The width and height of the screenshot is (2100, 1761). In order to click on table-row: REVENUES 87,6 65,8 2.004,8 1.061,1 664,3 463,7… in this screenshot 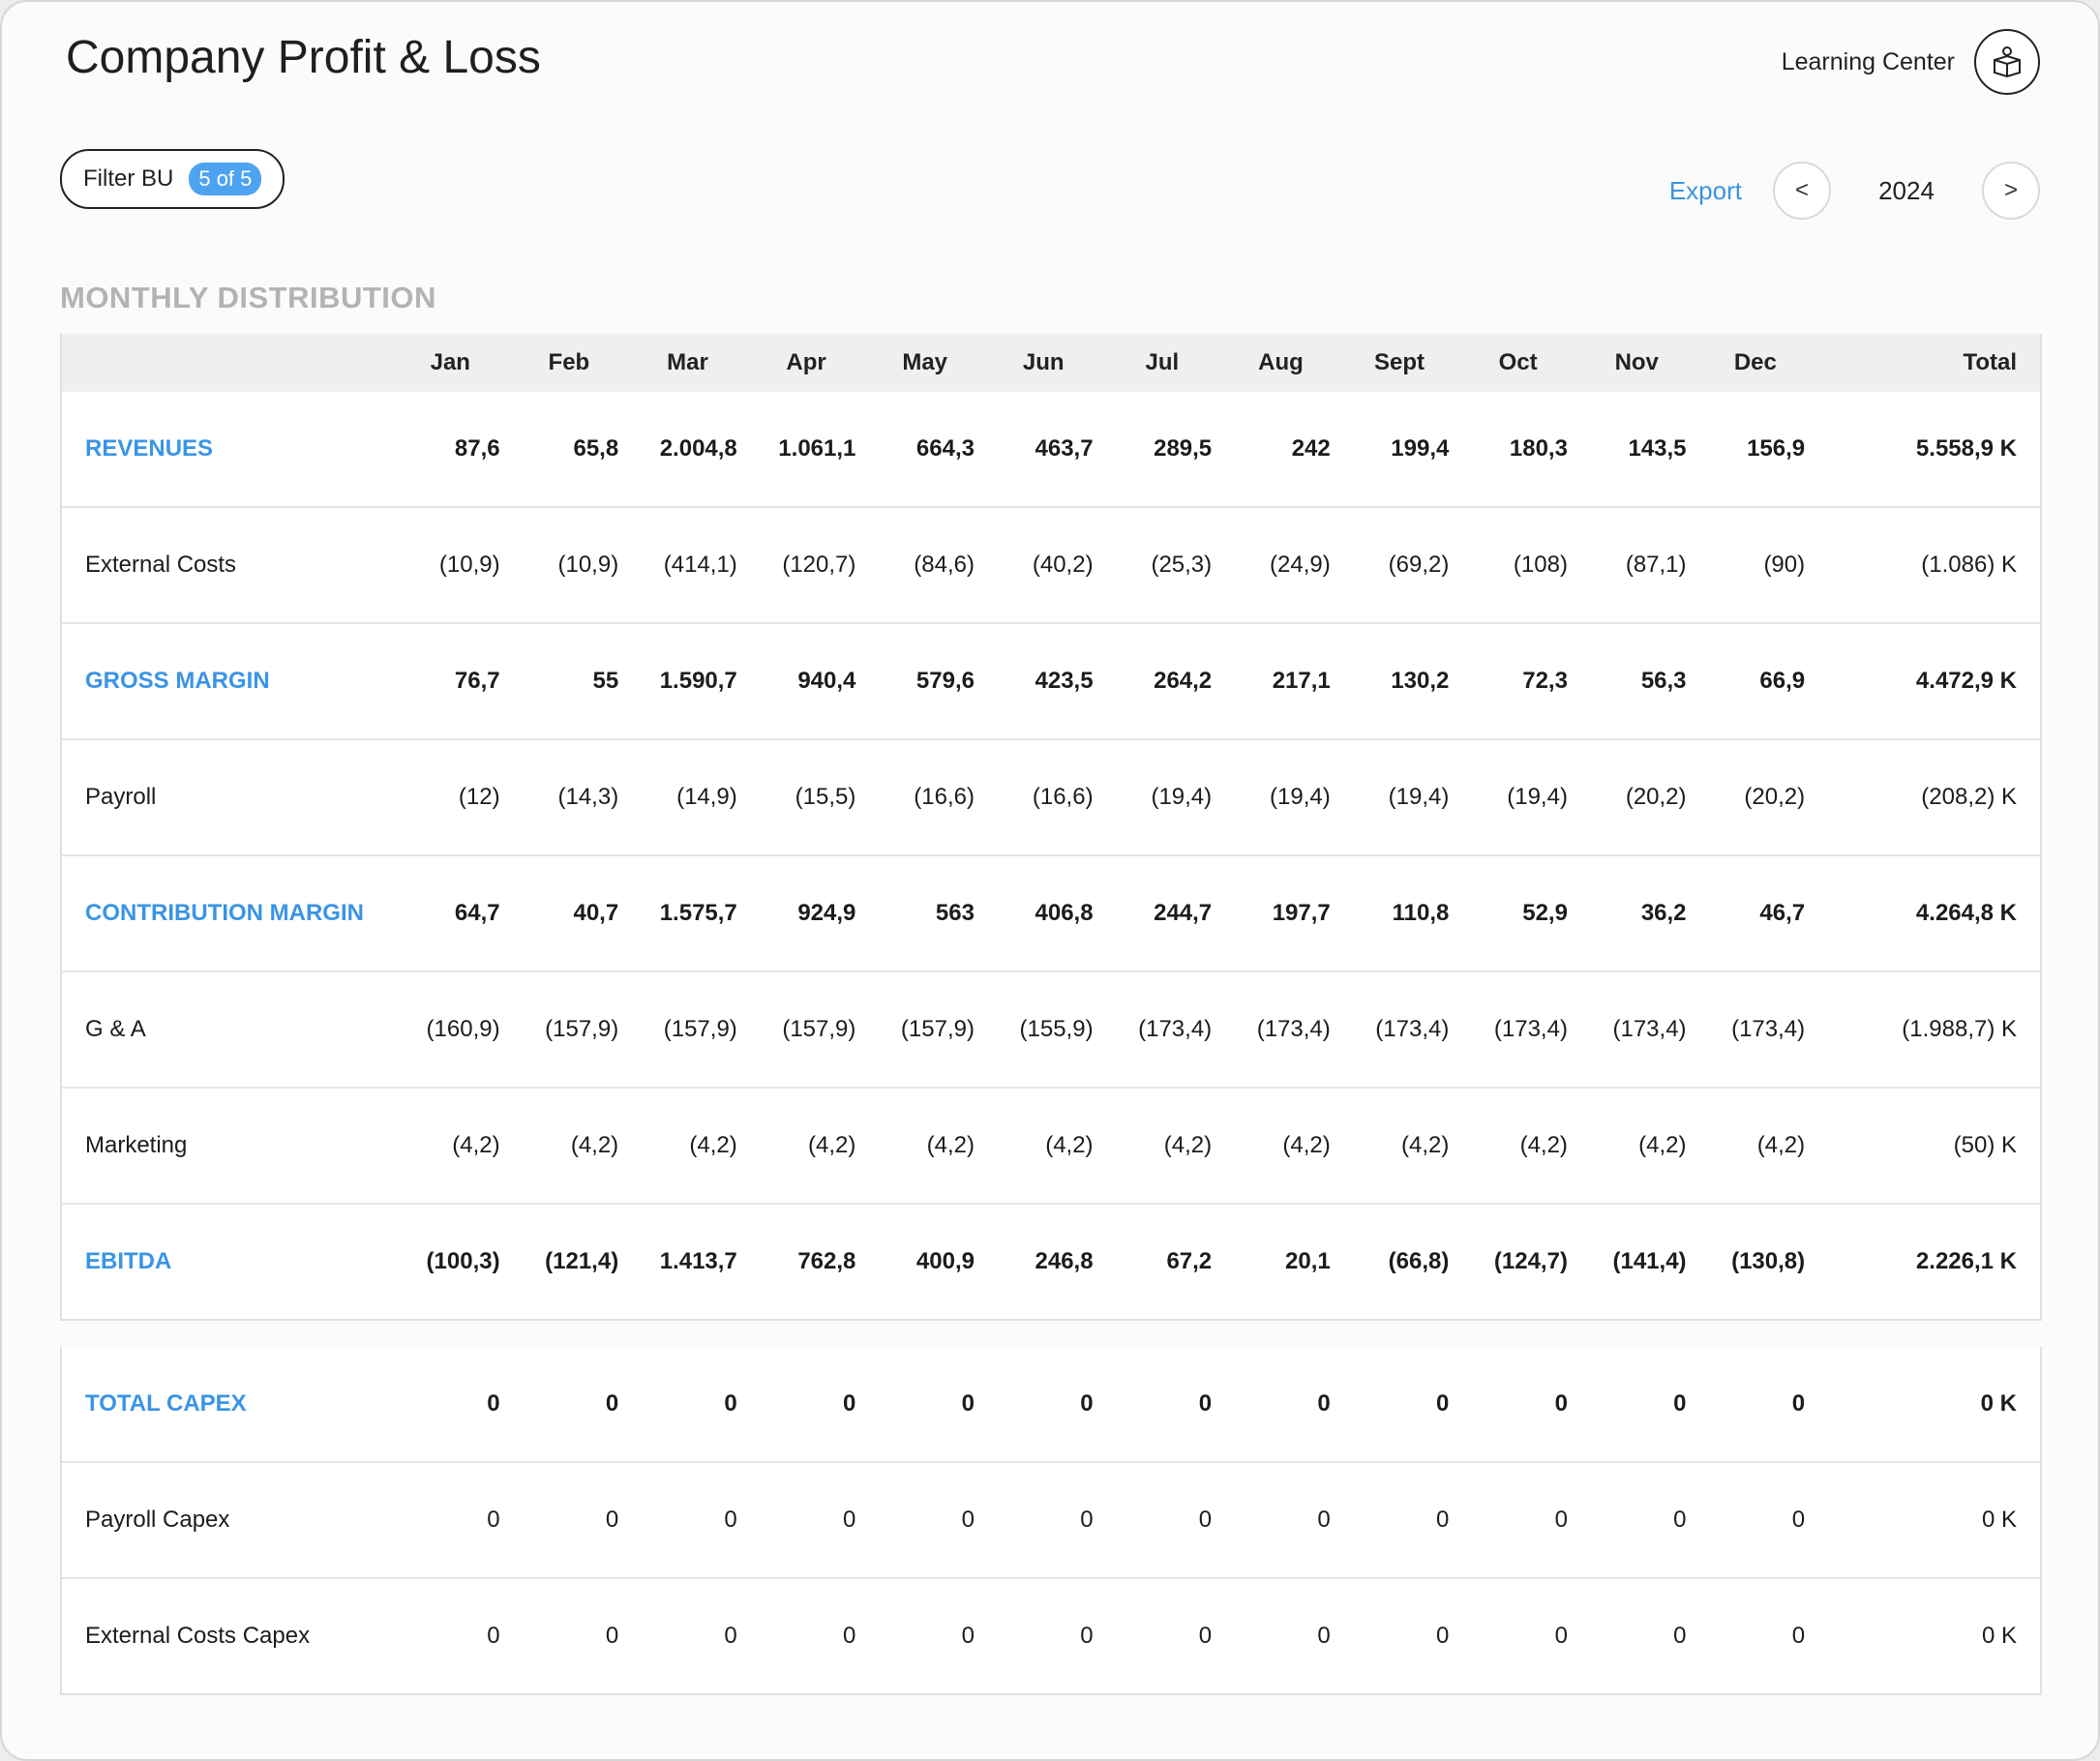, I will do `click(1051, 450)`.